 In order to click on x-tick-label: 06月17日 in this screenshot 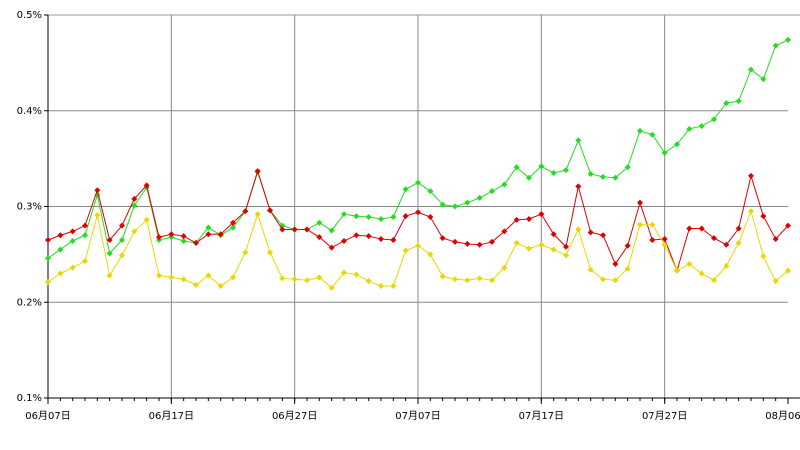, I will do `click(171, 416)`.